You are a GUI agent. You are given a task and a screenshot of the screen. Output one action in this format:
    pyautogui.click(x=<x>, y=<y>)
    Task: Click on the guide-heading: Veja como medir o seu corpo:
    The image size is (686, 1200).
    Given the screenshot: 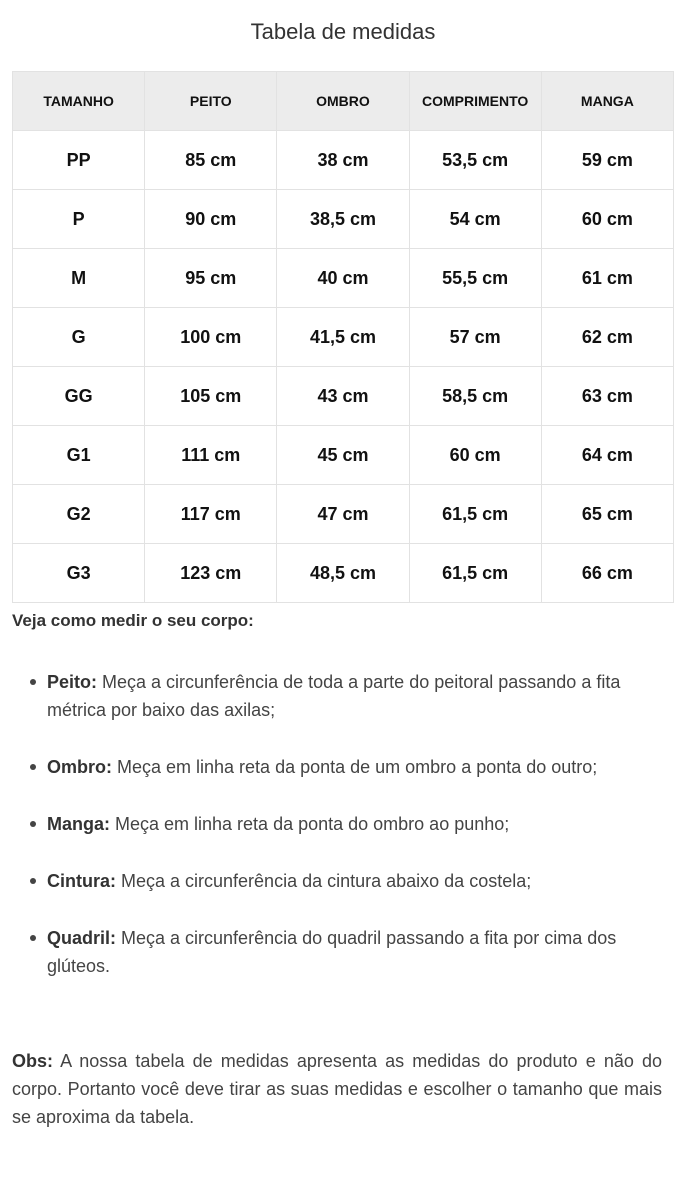 What is the action you would take?
    pyautogui.click(x=133, y=620)
    